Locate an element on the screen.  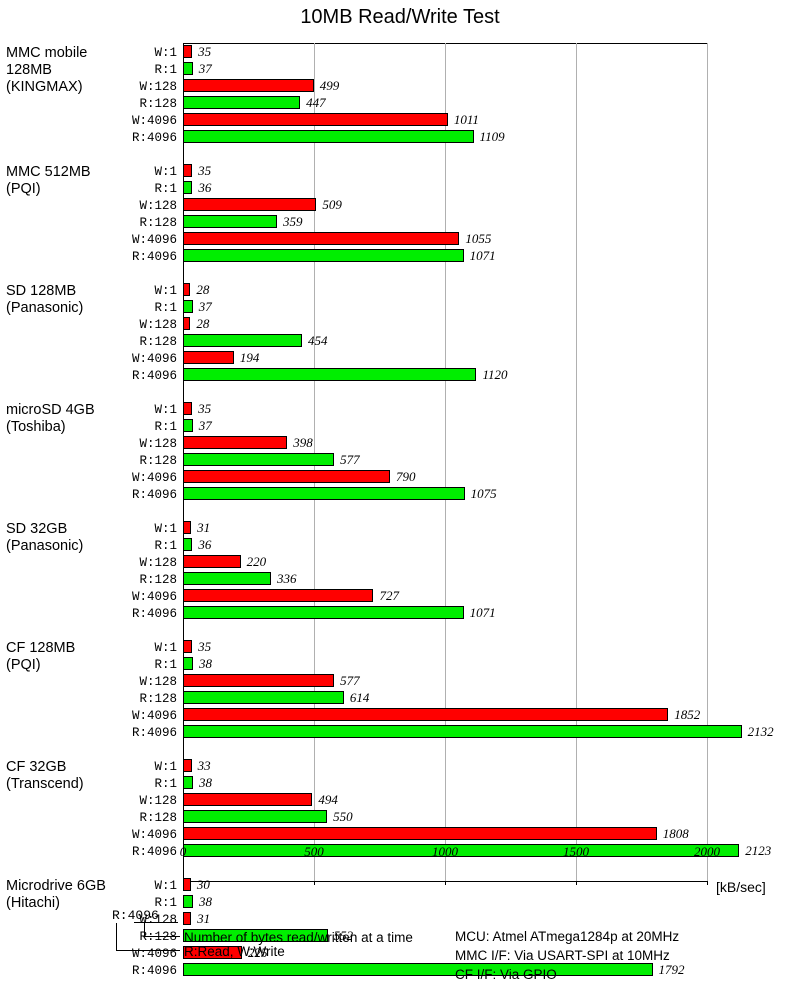
bar-value-label: 359 is located at coordinates (293, 221).